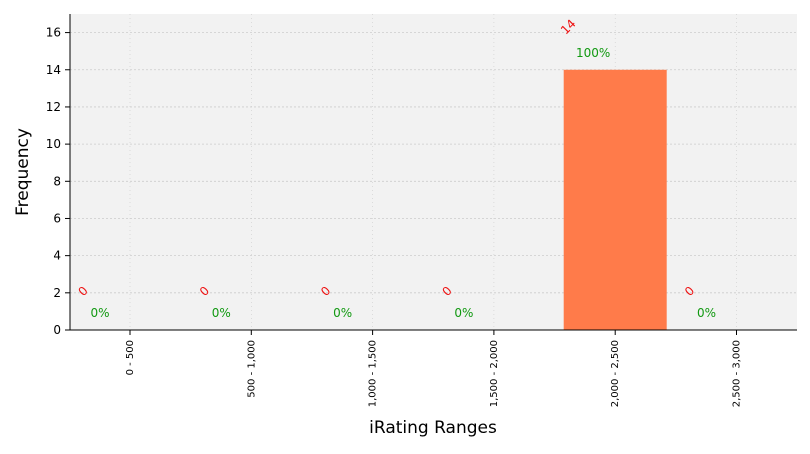  What do you see at coordinates (593, 53) in the screenshot?
I see `percent-label: 100%` at bounding box center [593, 53].